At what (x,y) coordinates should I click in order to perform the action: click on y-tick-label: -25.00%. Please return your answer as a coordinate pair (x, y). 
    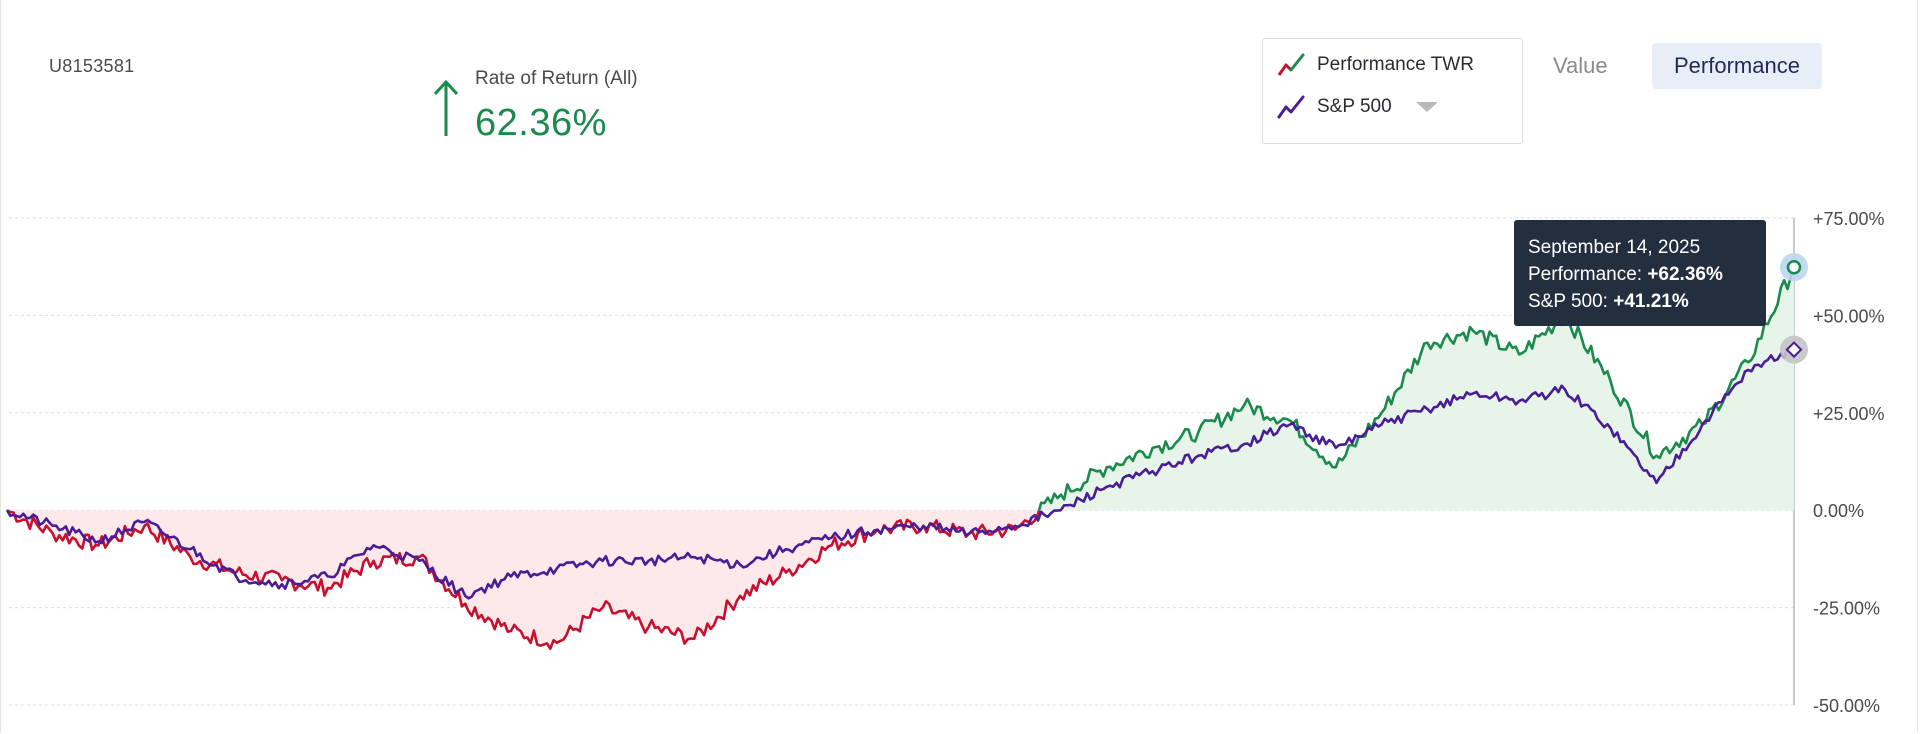
    Looking at the image, I should click on (1846, 609).